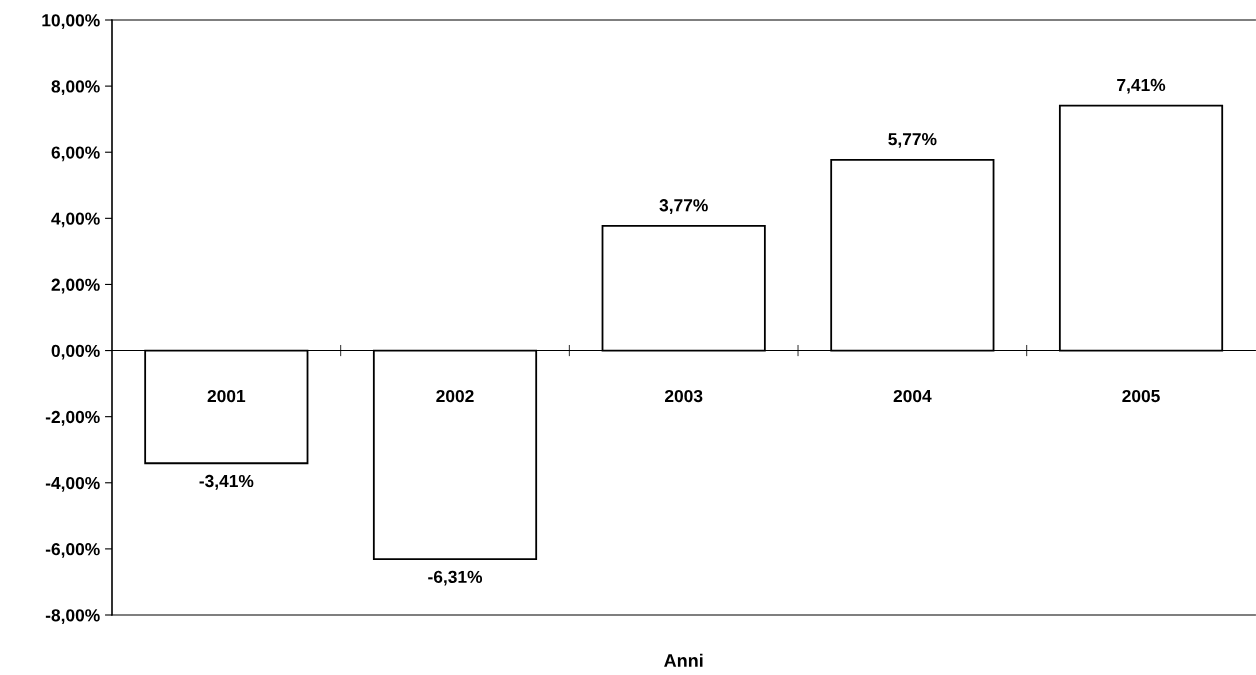 This screenshot has width=1256, height=675. What do you see at coordinates (455, 396) in the screenshot?
I see `x-tick-label: 2002` at bounding box center [455, 396].